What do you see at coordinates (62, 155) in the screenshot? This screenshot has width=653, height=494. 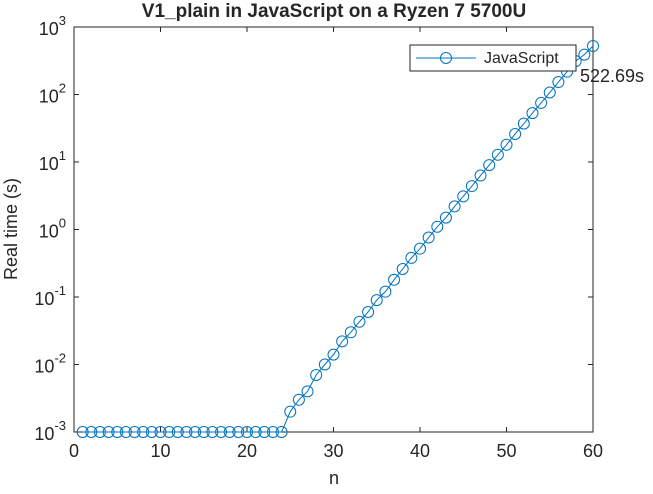 I see `y-tick-exponent: 1` at bounding box center [62, 155].